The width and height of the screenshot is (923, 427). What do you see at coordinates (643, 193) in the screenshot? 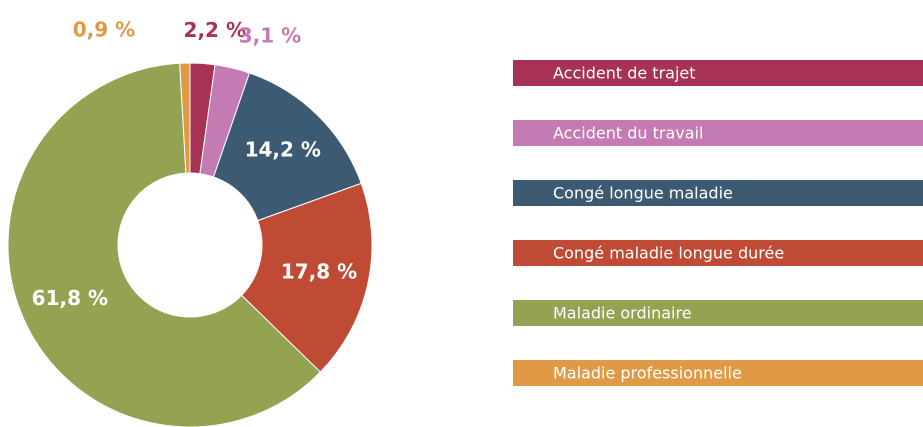
I see `legend-label: Congé longue maladie` at bounding box center [643, 193].